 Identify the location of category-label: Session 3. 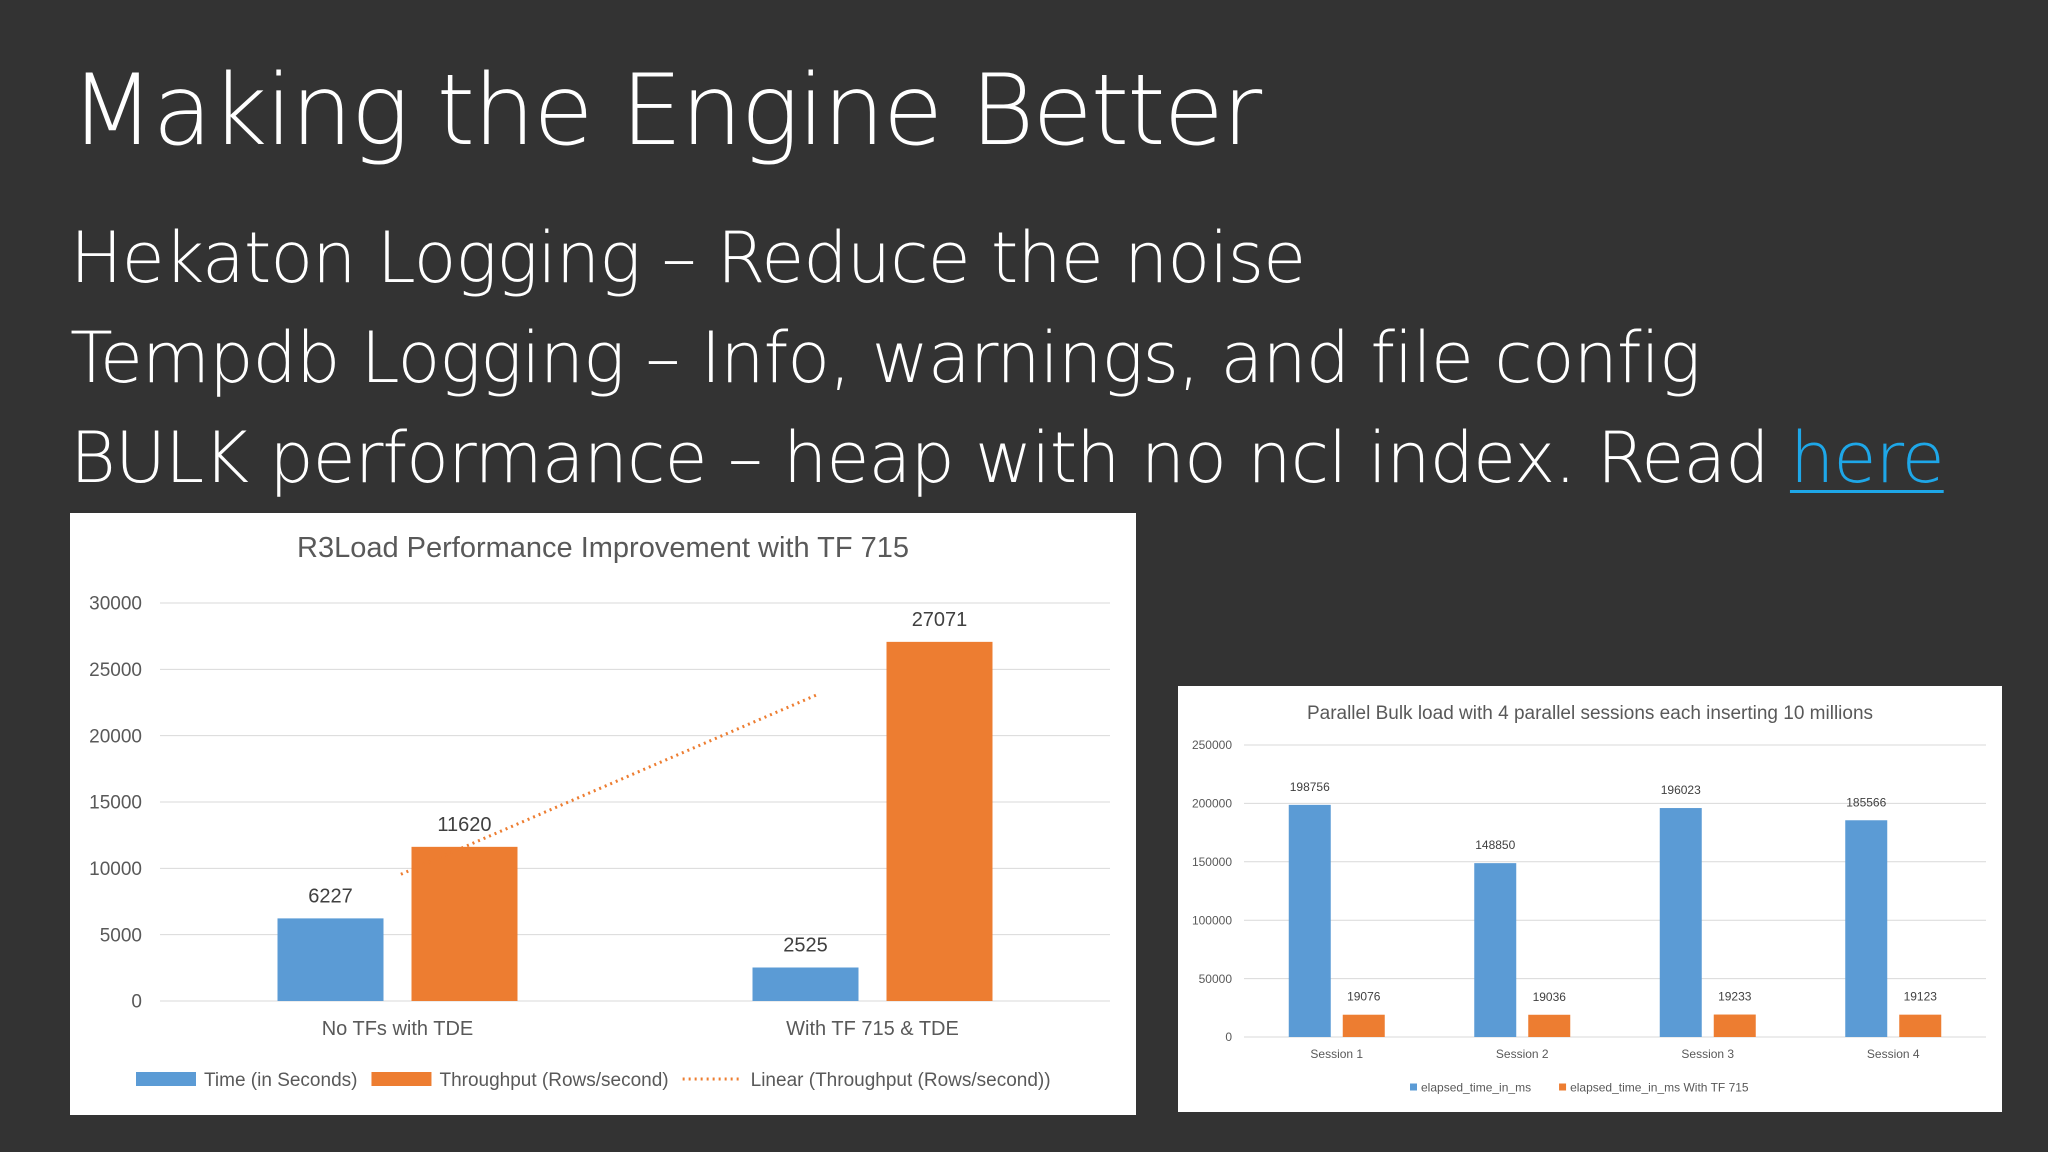
(1707, 1054).